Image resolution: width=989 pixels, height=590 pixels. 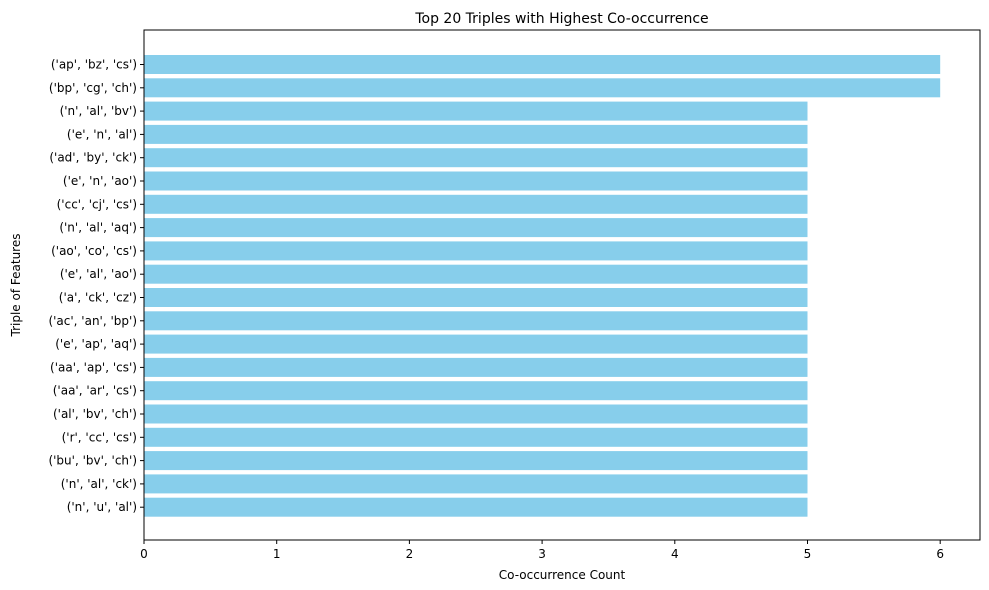 What do you see at coordinates (144, 554) in the screenshot?
I see `x-tick-label: 0` at bounding box center [144, 554].